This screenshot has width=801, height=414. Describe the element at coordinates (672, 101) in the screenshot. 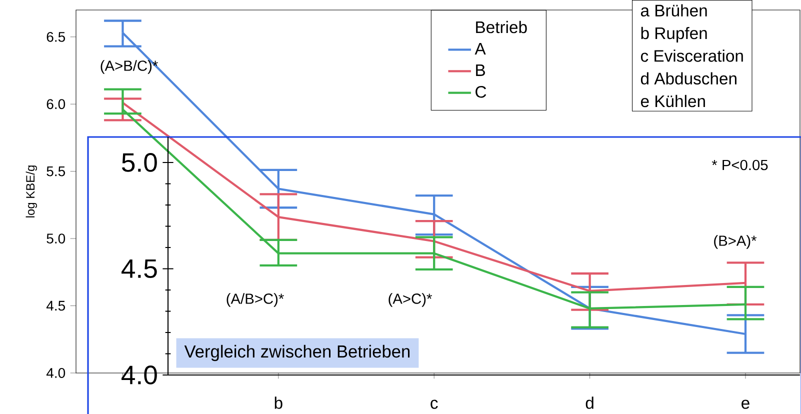

I see `annotation: e Kühlen` at that location.